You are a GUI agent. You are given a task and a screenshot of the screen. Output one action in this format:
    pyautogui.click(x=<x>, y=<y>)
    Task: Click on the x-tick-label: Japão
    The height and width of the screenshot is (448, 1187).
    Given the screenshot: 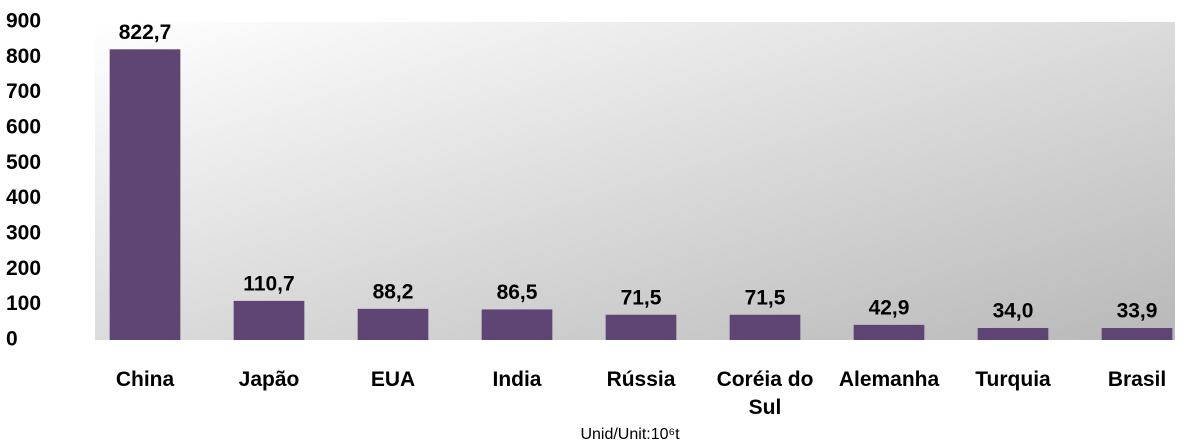 What is the action you would take?
    pyautogui.click(x=269, y=379)
    